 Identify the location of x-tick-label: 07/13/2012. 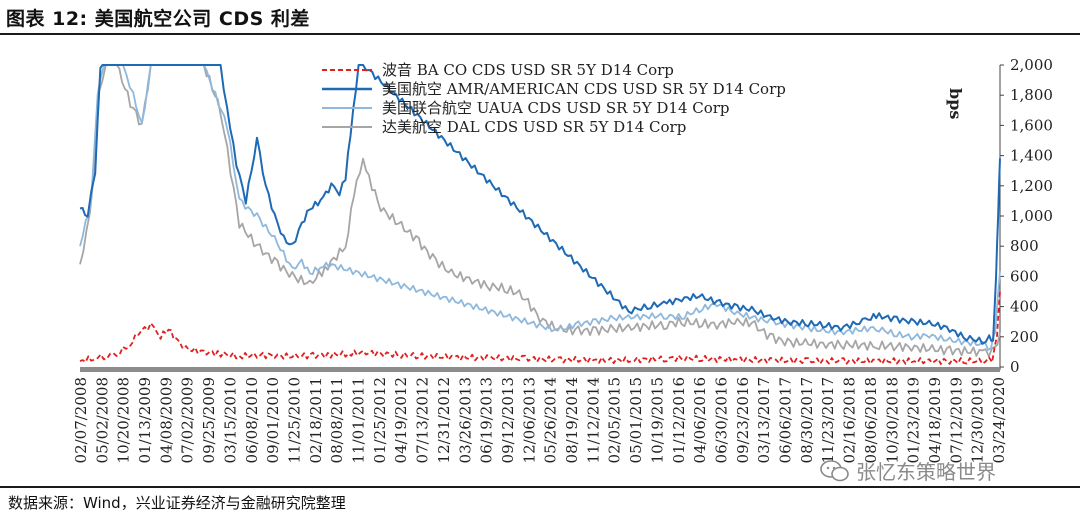
(423, 420).